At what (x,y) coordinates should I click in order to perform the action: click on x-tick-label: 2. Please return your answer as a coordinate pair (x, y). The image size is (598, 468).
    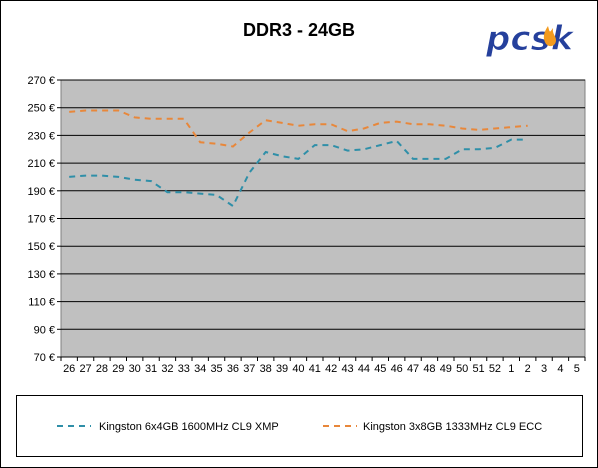
    Looking at the image, I should click on (528, 369).